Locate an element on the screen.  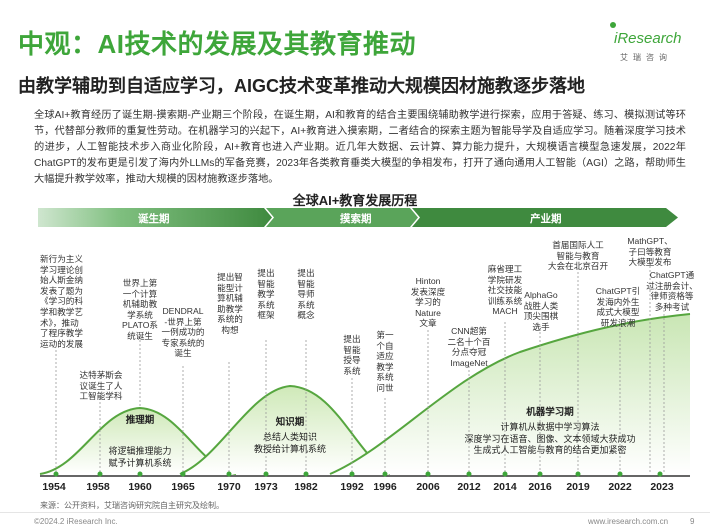
event-dots is located at coordinates (358, 474).